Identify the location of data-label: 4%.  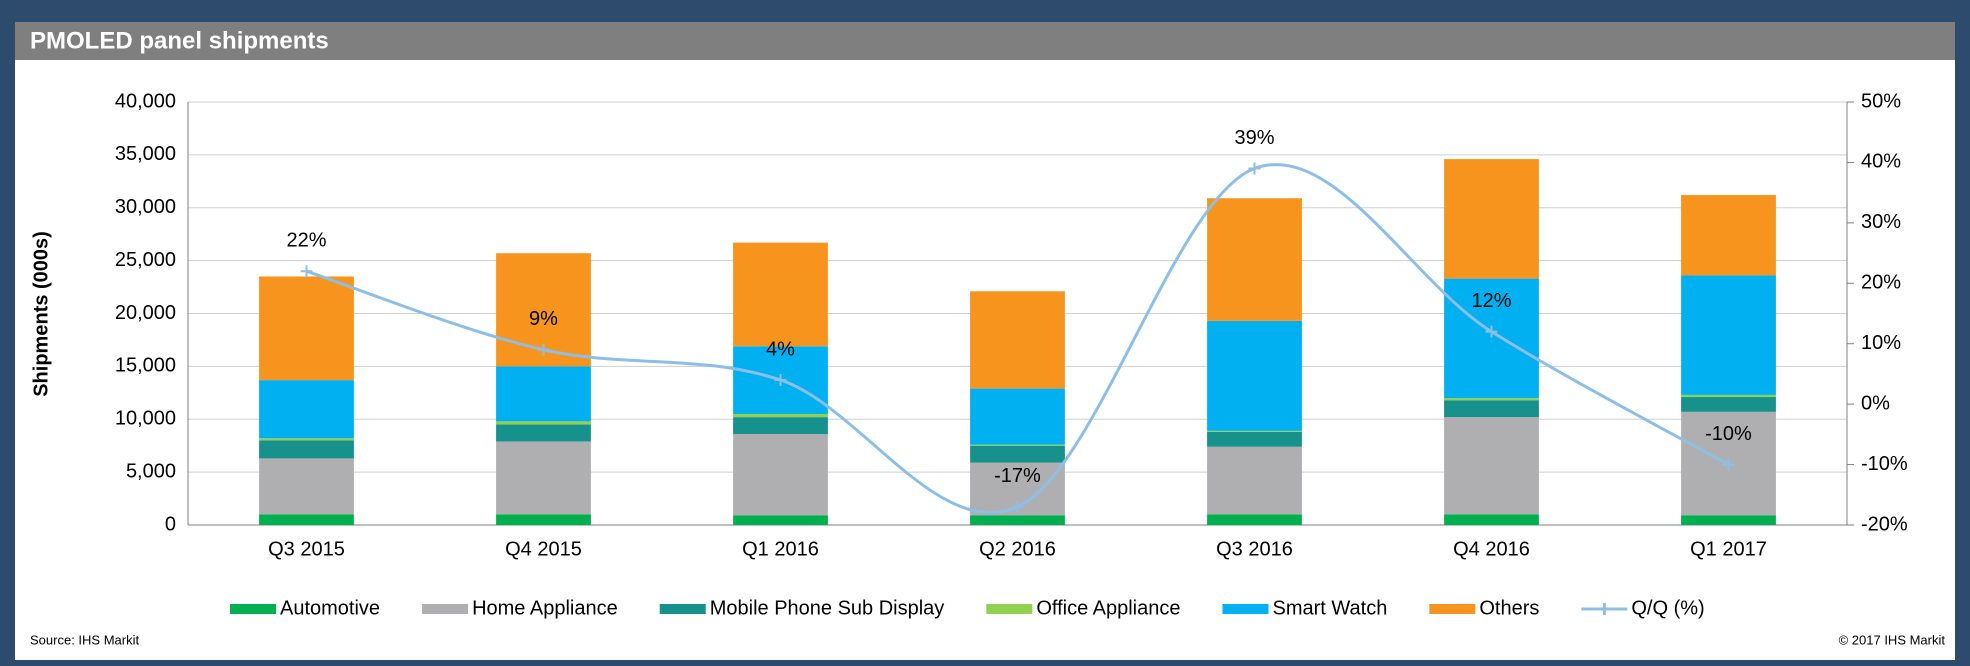
(780, 349).